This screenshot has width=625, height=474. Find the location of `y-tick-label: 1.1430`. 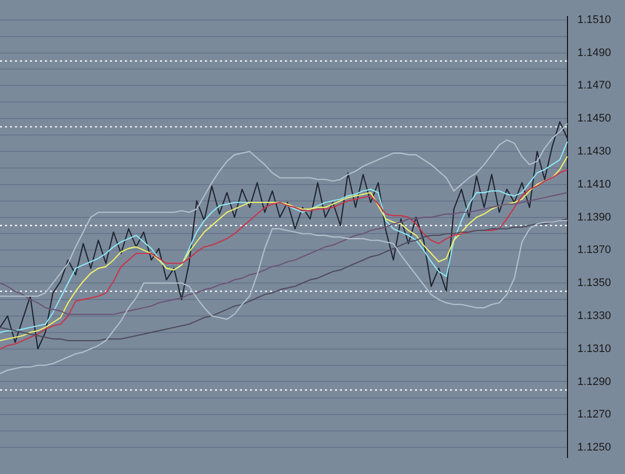

y-tick-label: 1.1430 is located at coordinates (594, 152).